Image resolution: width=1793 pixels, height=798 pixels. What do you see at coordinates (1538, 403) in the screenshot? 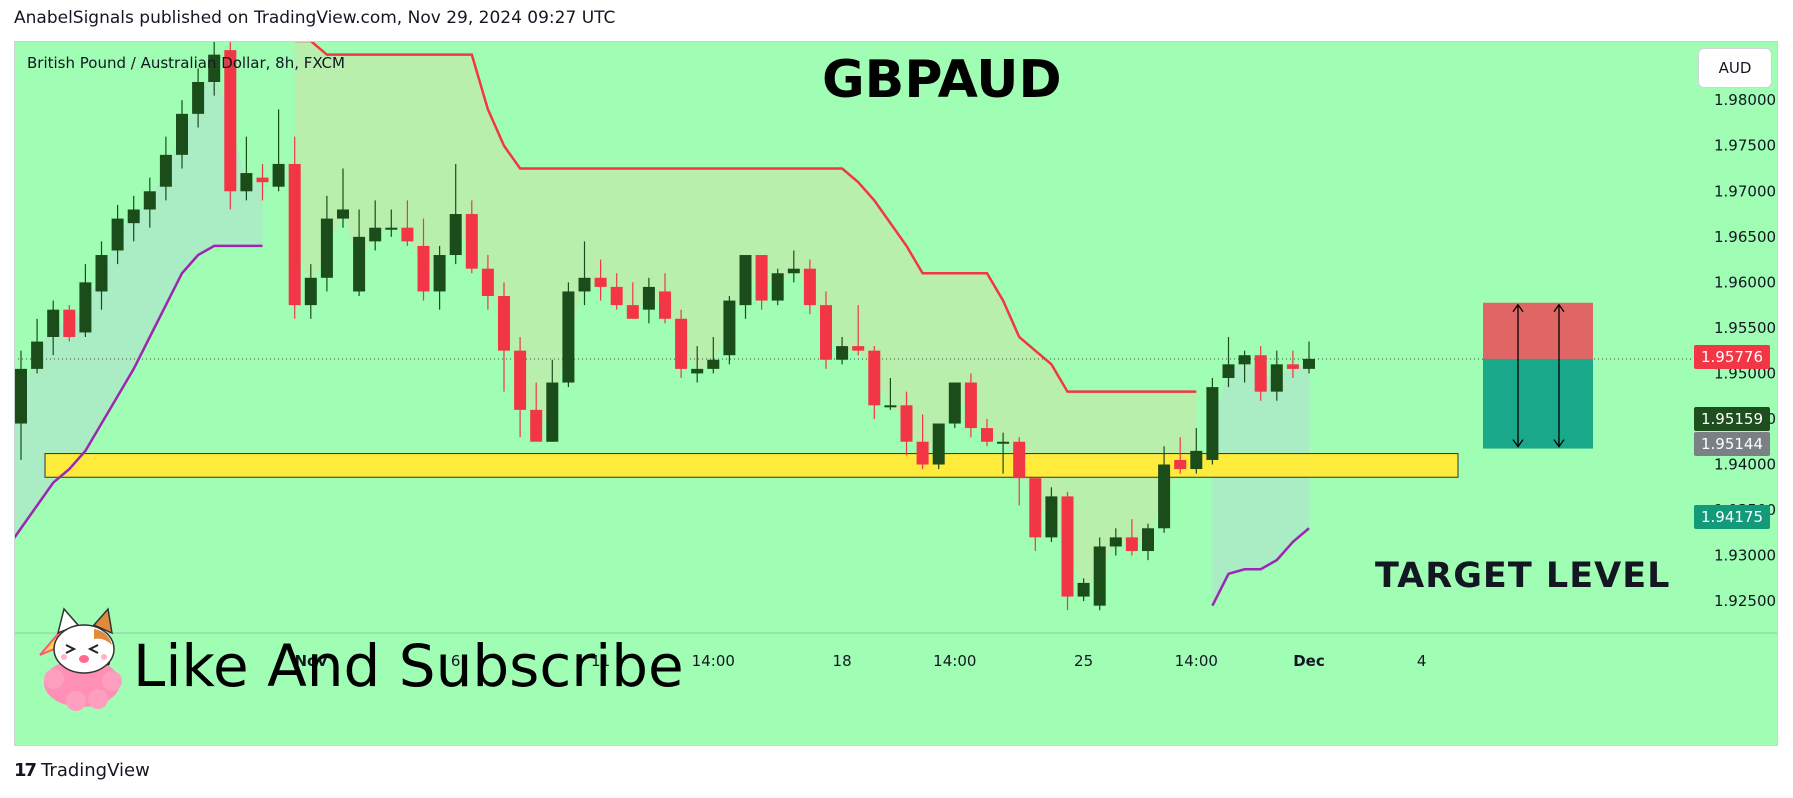
I see `stop-zone-box` at bounding box center [1538, 403].